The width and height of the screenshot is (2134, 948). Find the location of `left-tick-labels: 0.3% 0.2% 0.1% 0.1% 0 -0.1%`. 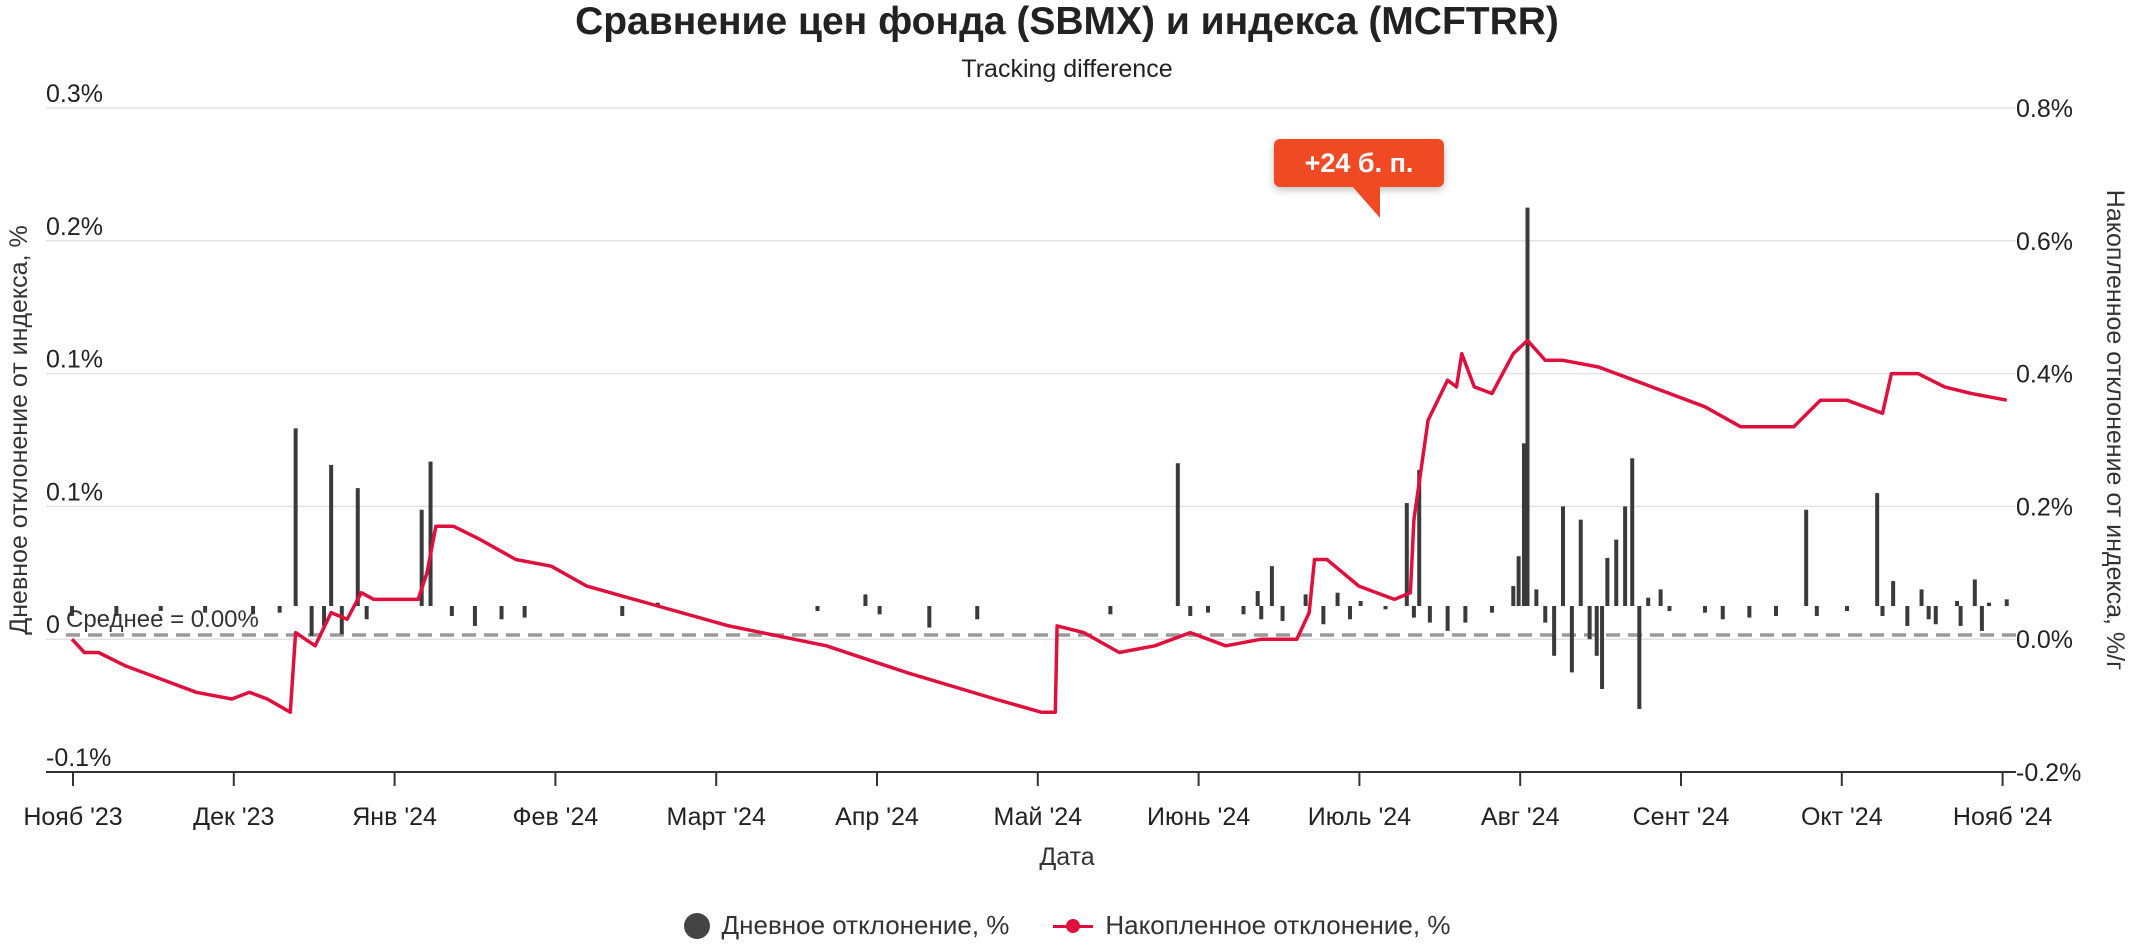

left-tick-labels: 0.3% 0.2% 0.1% 0.1% 0 -0.1% is located at coordinates (78, 426).